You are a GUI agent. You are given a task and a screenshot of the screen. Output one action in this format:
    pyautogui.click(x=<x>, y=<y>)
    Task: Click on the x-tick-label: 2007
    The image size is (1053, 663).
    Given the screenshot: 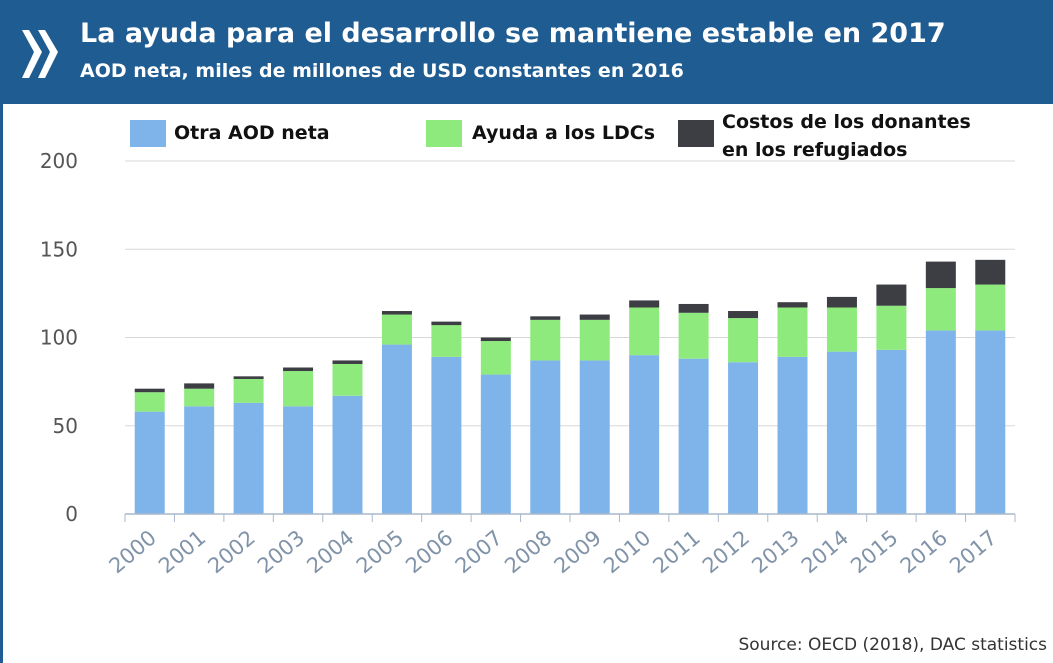 What is the action you would take?
    pyautogui.click(x=479, y=551)
    